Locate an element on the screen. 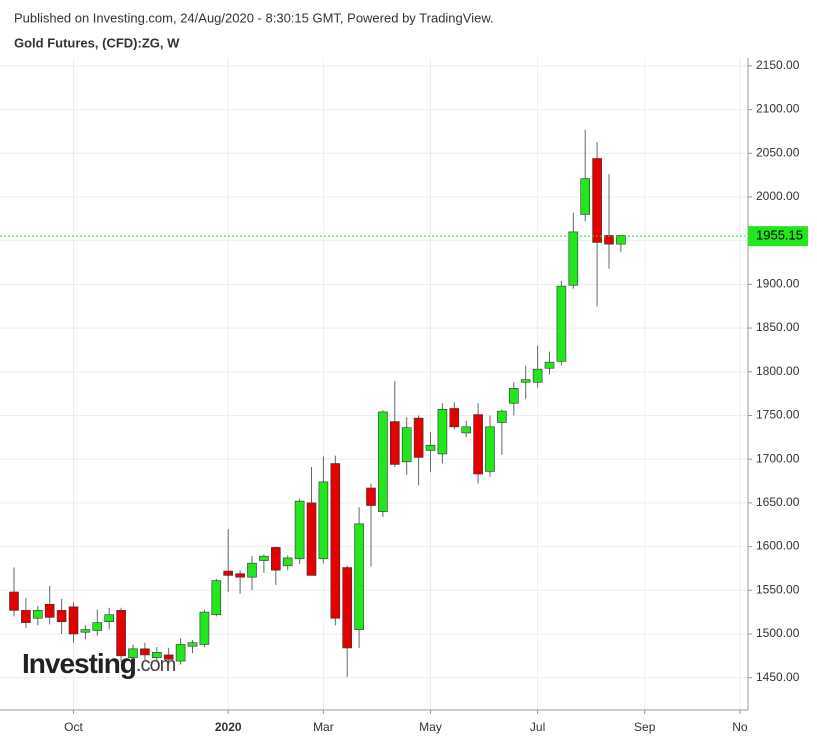 This screenshot has width=817, height=747. y-tick-label: 1900.00 is located at coordinates (778, 284).